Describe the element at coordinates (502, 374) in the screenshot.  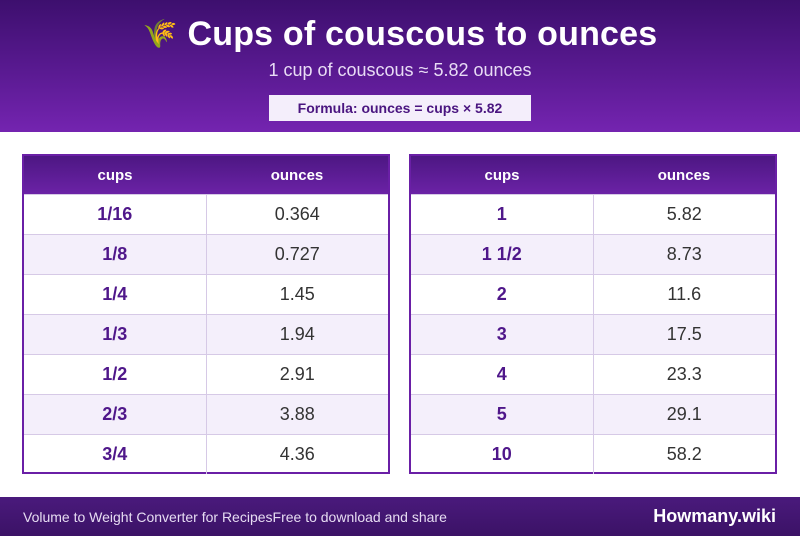
I see `cups-cell: 4` at that location.